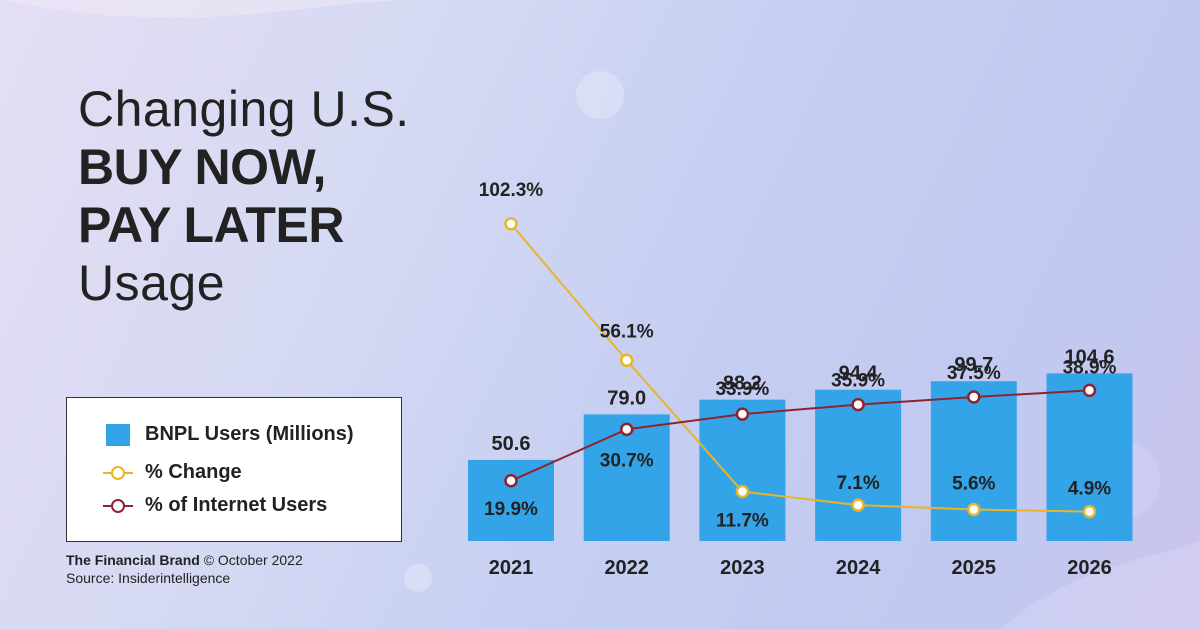  Describe the element at coordinates (973, 461) in the screenshot. I see `bar-2025` at that location.